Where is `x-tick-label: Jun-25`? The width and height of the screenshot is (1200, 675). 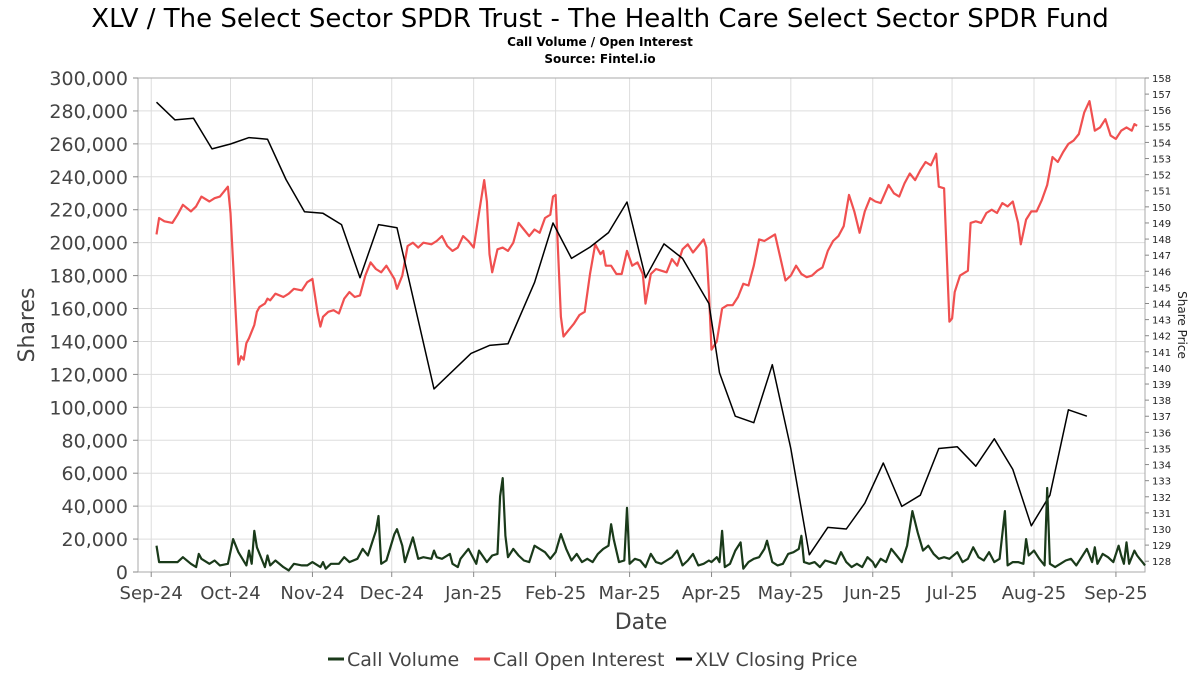
x-tick-label: Jun-25 is located at coordinates (872, 593).